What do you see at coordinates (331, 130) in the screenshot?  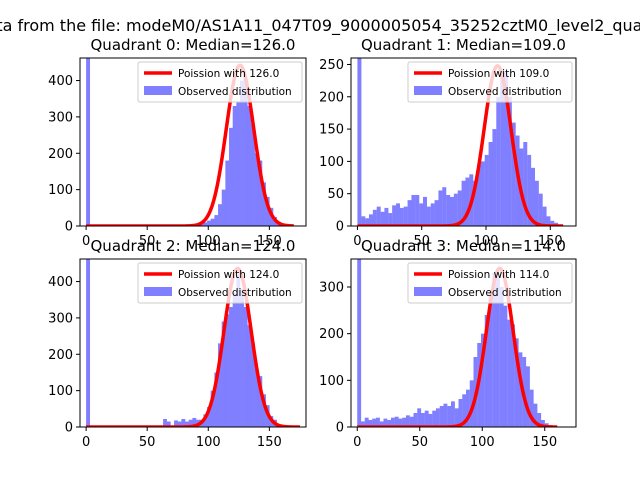 I see `y-tick-label: 150` at bounding box center [331, 130].